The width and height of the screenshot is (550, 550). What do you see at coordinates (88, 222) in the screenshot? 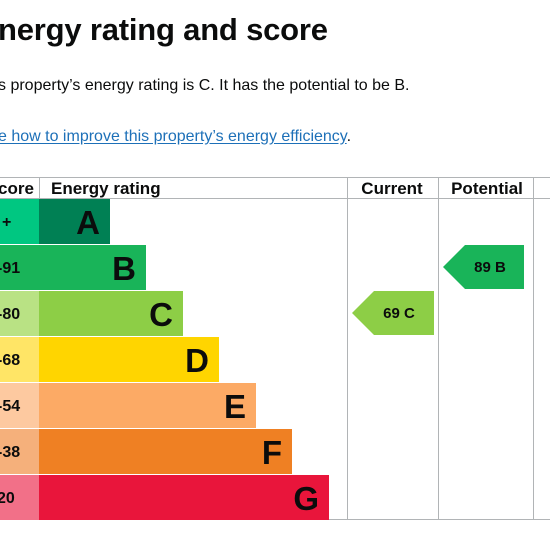
I see `rating-letter: A` at bounding box center [88, 222].